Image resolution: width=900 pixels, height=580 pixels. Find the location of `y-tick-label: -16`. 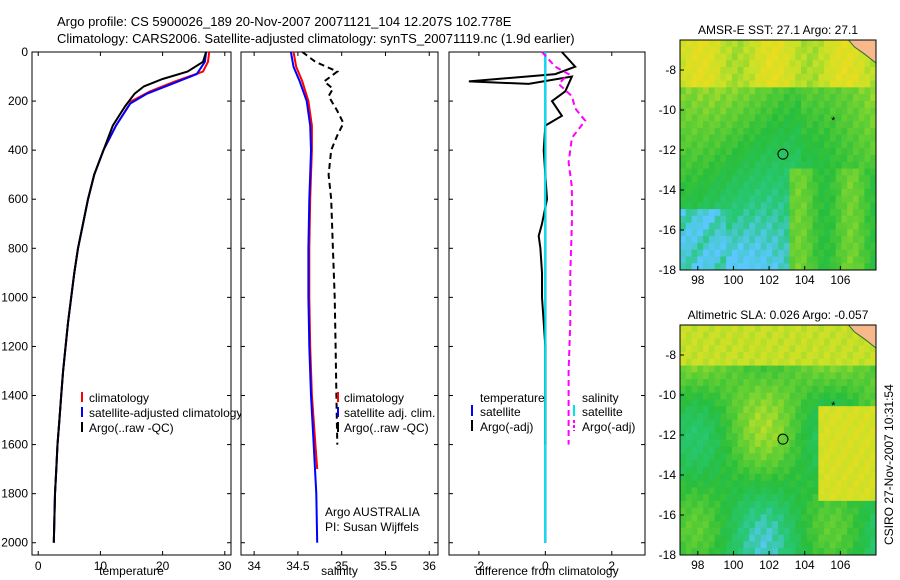

y-tick-label: -16 is located at coordinates (668, 515).